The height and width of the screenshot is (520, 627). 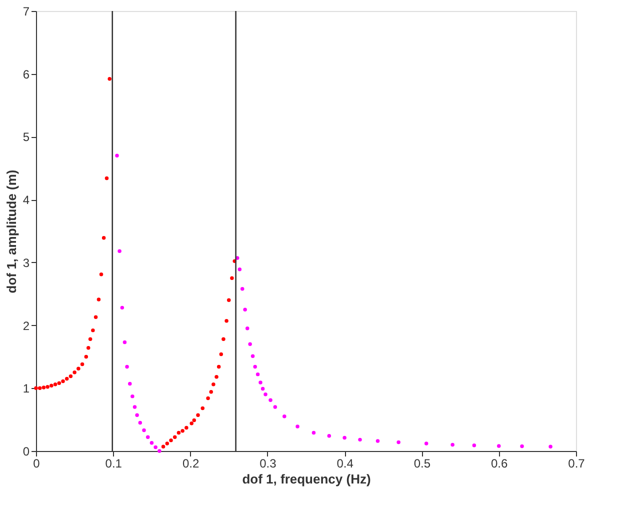 I want to click on x-tick-label: 0.7, so click(x=577, y=463).